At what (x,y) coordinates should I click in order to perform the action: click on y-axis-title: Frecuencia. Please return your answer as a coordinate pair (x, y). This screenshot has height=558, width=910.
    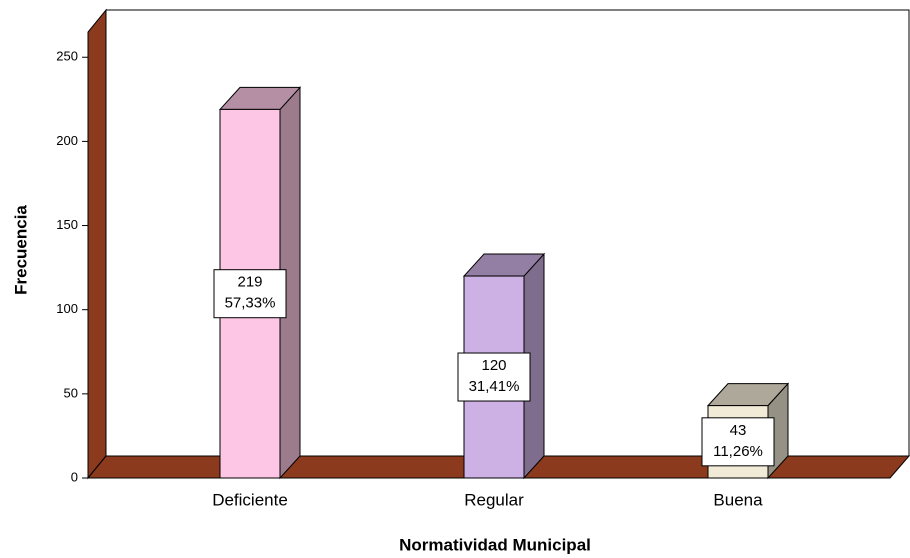
    Looking at the image, I should click on (20, 250).